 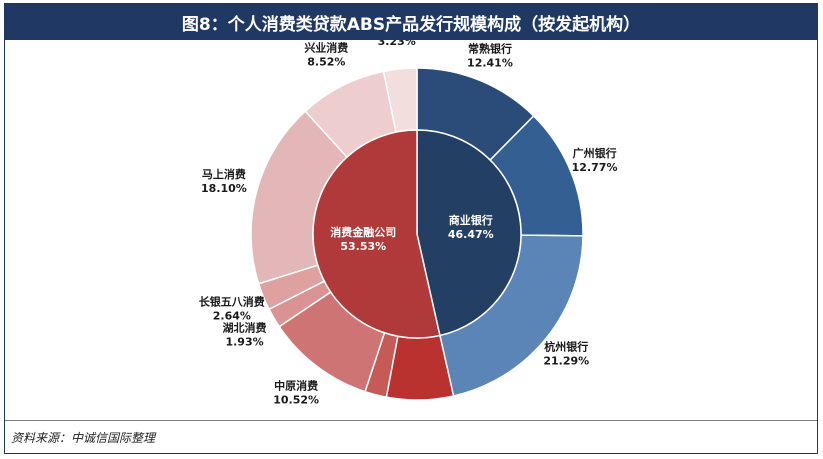 What do you see at coordinates (367, 413) in the screenshot?
I see `outer-label-5: 杭银消费2.11%` at bounding box center [367, 413].